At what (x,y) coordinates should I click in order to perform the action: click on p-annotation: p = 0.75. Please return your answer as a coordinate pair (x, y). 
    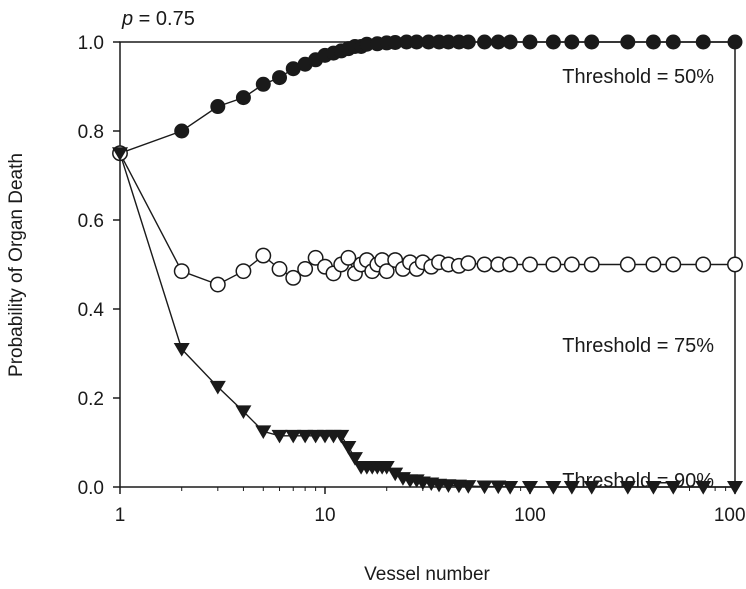
    Looking at the image, I should click on (158, 19).